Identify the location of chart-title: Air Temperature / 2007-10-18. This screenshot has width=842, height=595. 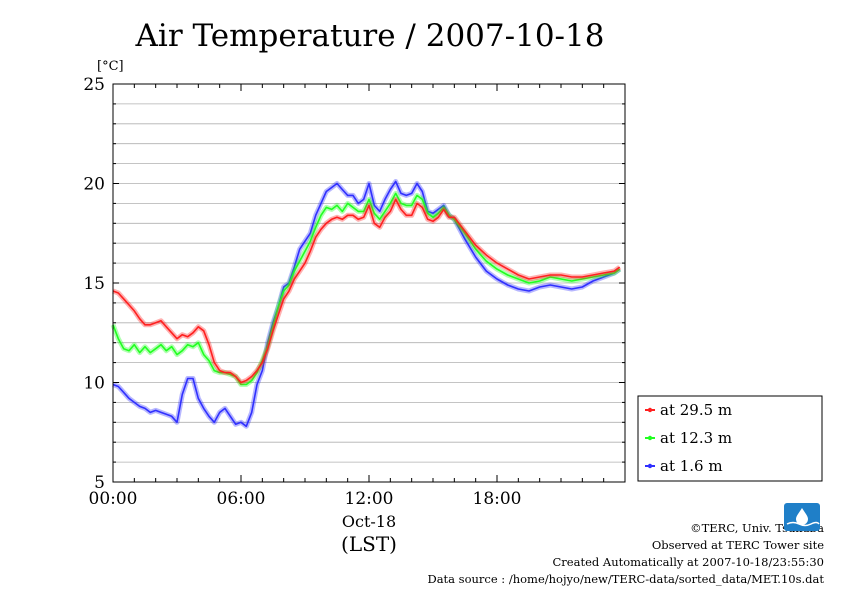
(370, 36).